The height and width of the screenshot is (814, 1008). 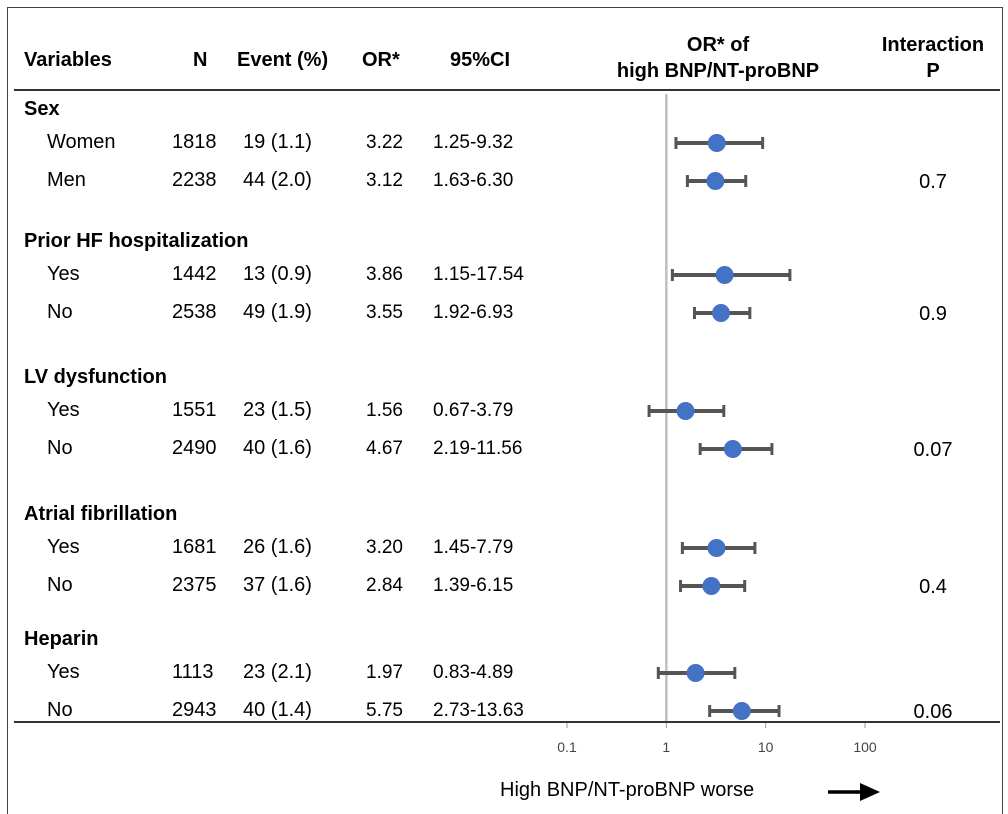 What do you see at coordinates (933, 450) in the screenshot?
I see `interaction-p: 0.07` at bounding box center [933, 450].